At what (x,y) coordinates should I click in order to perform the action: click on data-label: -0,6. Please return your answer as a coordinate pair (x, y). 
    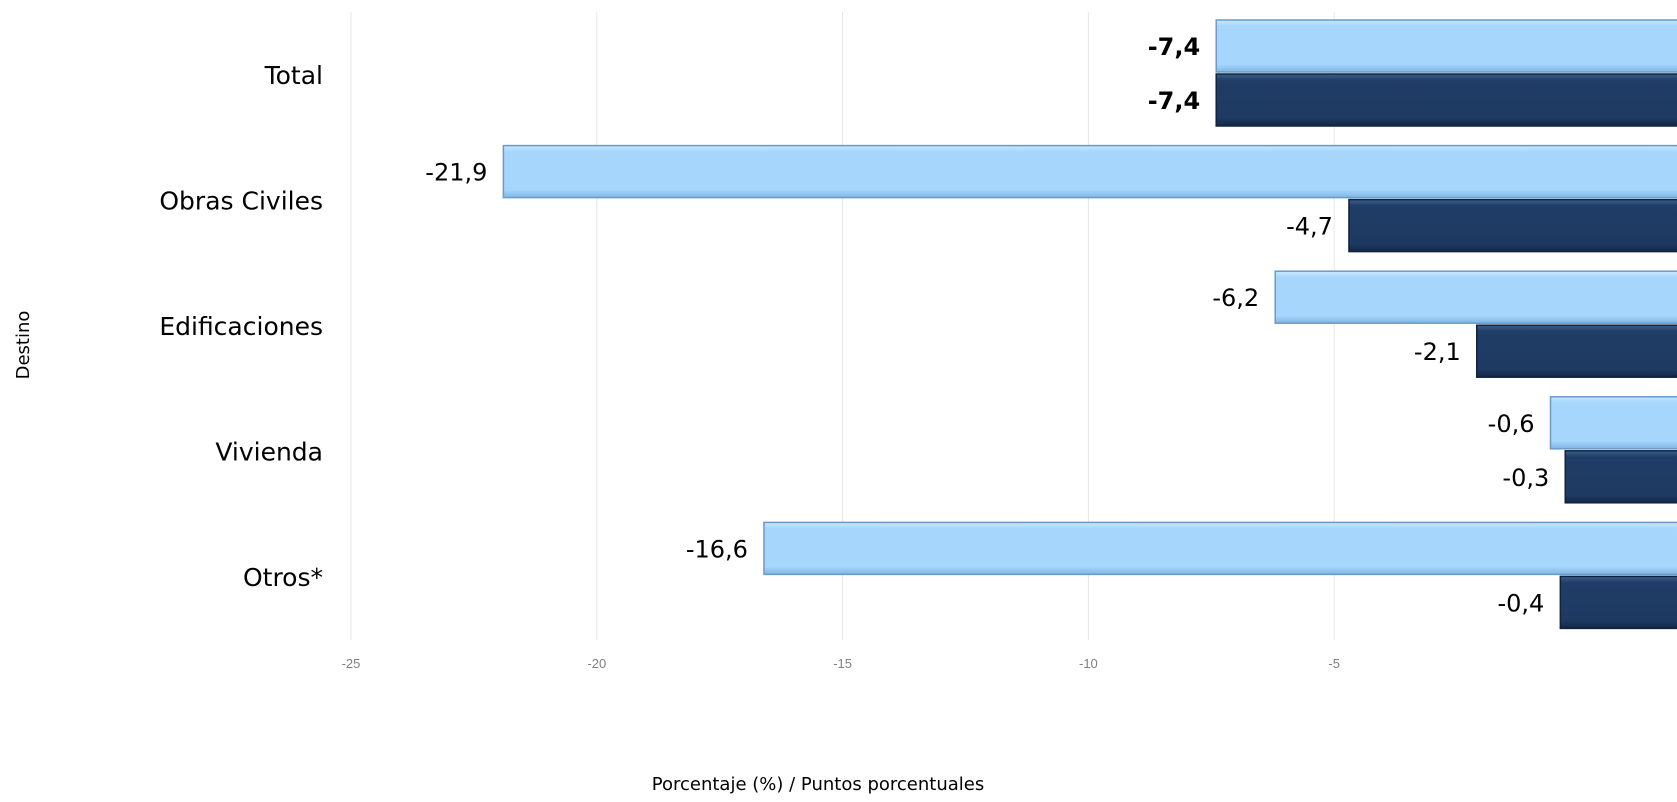
    Looking at the image, I should click on (1511, 424).